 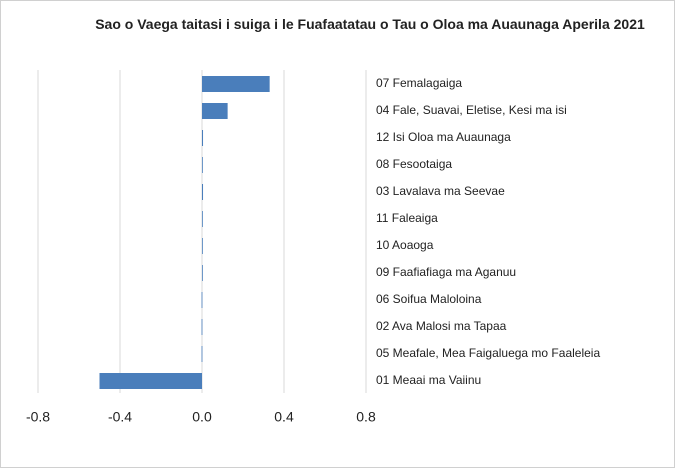 What do you see at coordinates (488, 353) in the screenshot?
I see `category-label: 05 Meafale, Mea Faigaluega mo Faaleleia` at bounding box center [488, 353].